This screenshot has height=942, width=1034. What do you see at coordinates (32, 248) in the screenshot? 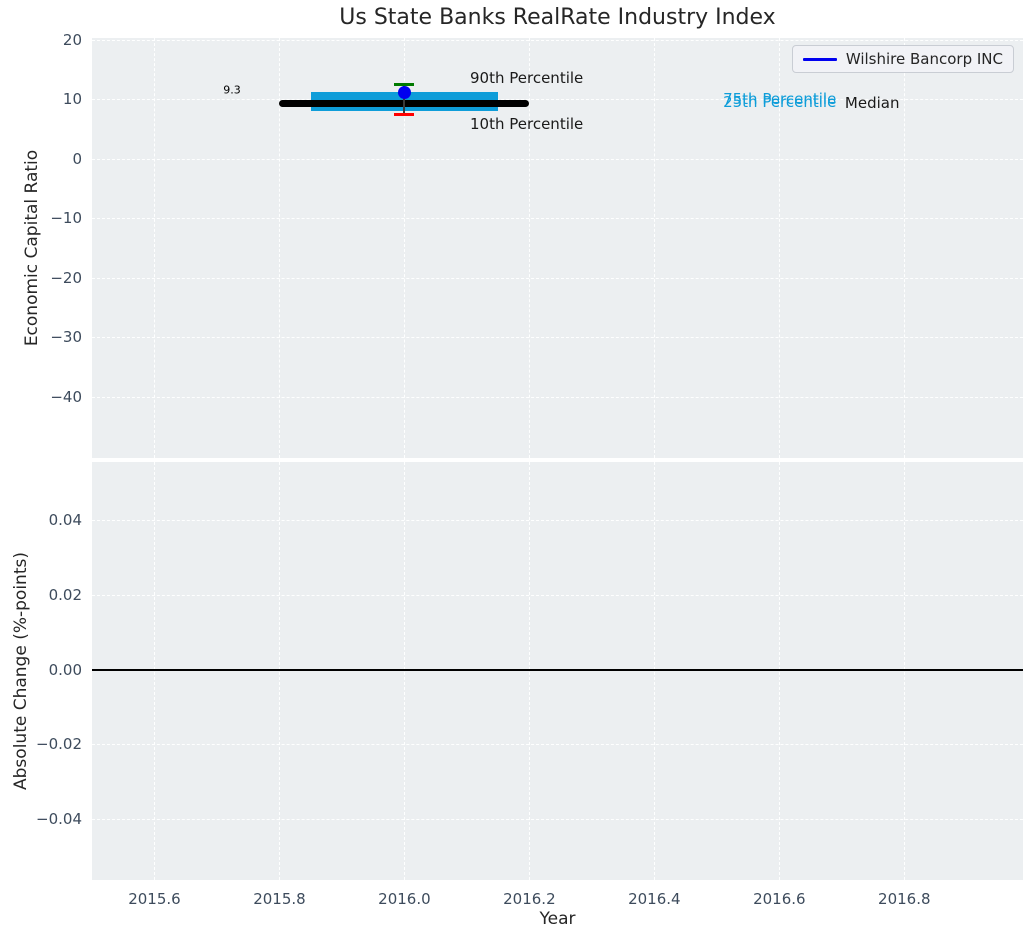
I see `y-axis-label-top: Economic Capital Ratio` at bounding box center [32, 248].